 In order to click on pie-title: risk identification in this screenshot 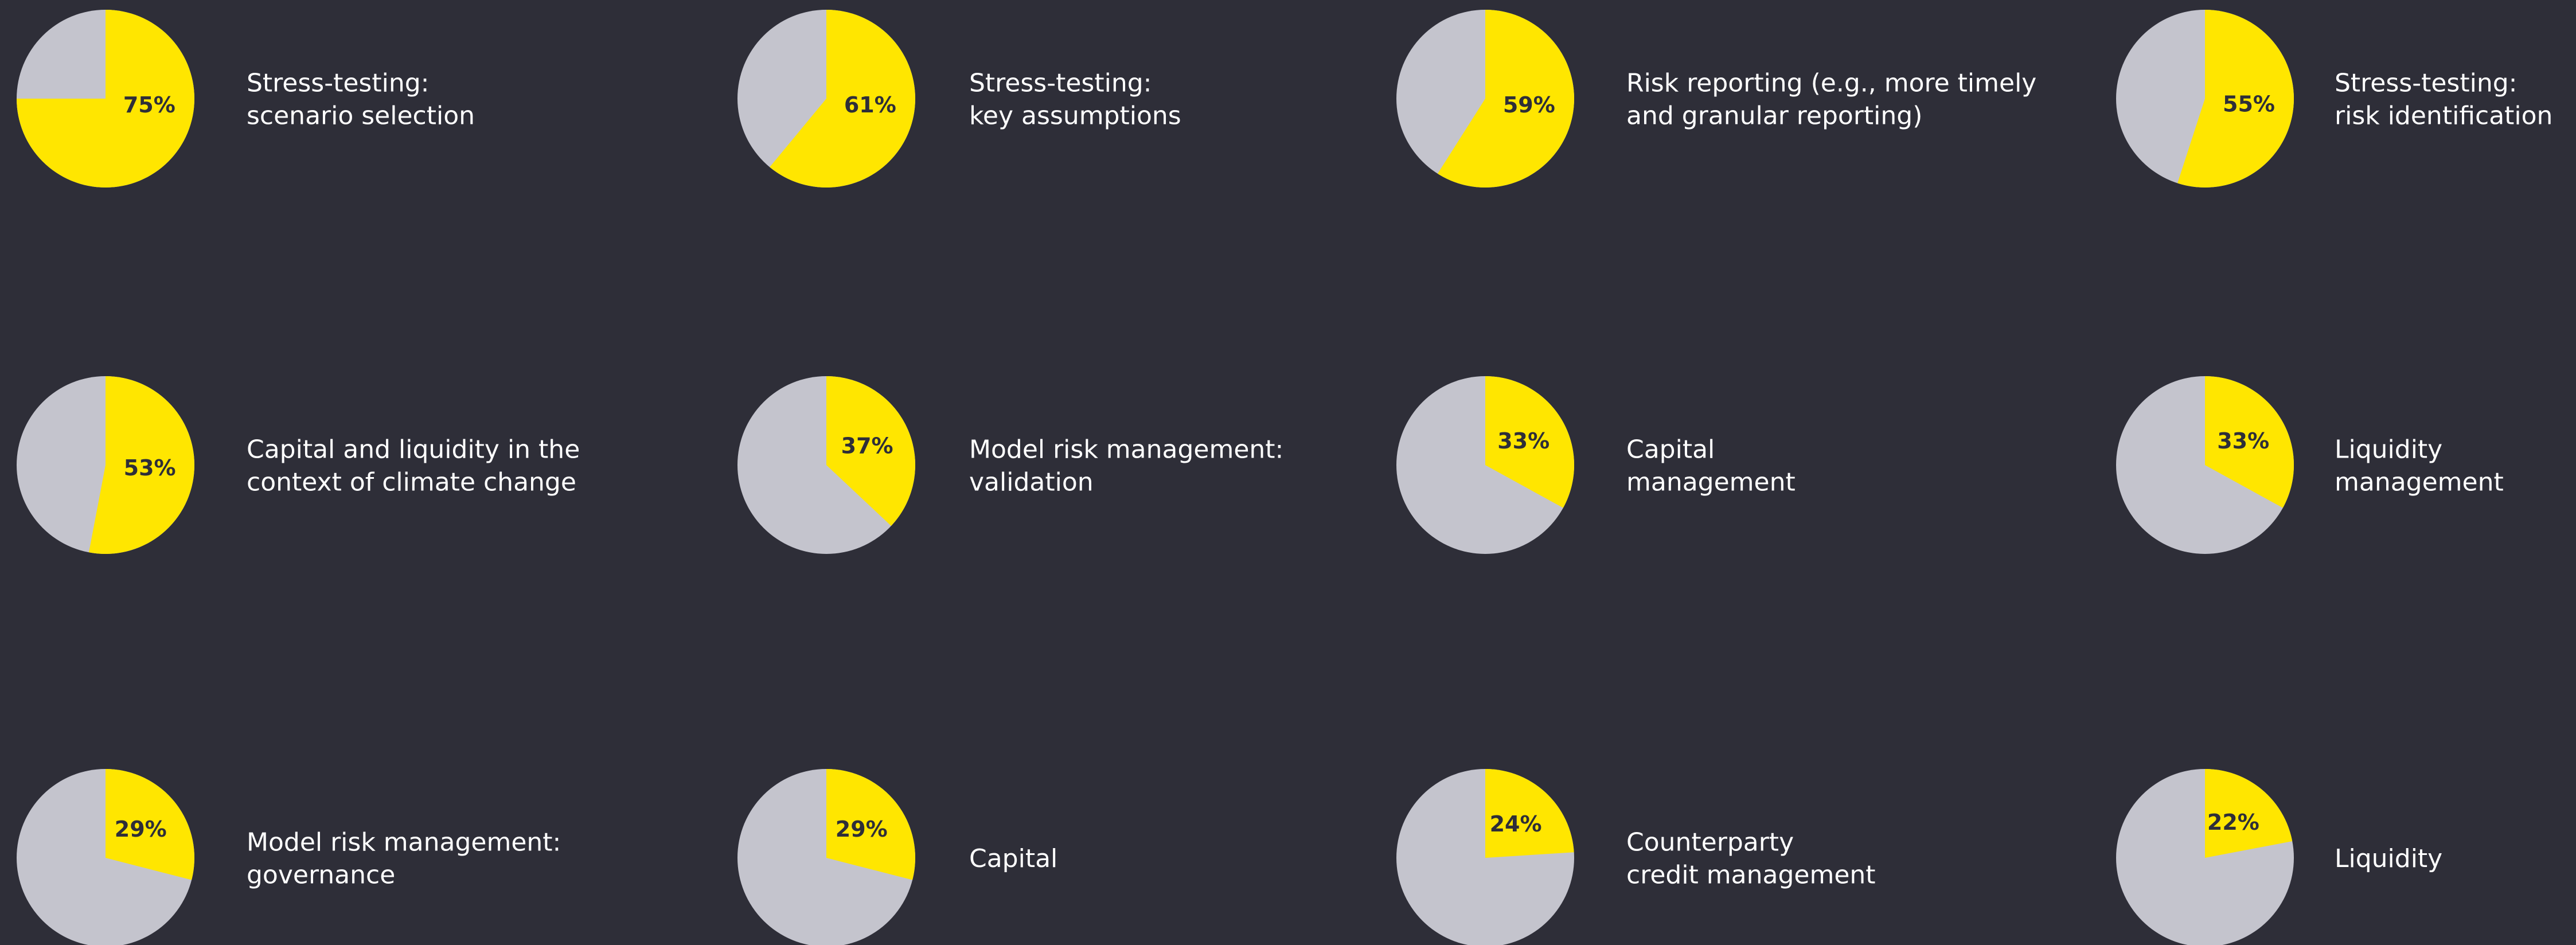, I will do `click(2444, 116)`.